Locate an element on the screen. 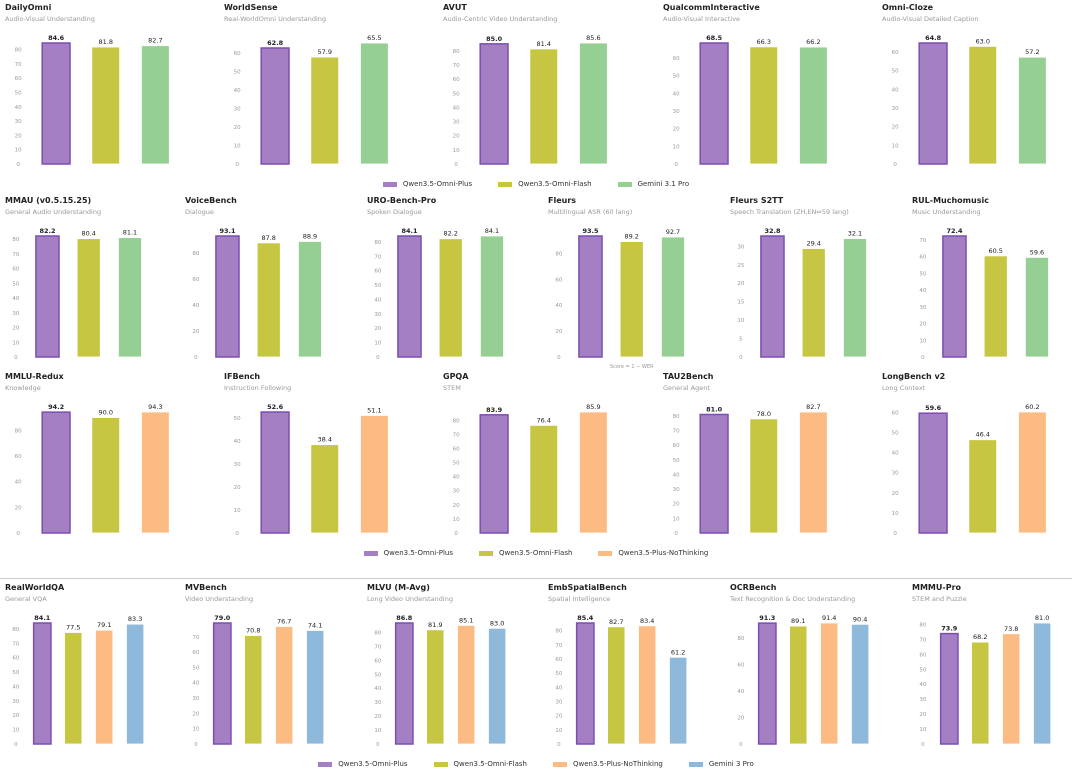 Image resolution: width=1072 pixels, height=775 pixels. bar-plot: 0 10 20 30 40 50 60 70 80 85.4 82.7 83.4 61.2 is located at coordinates (621, 681).